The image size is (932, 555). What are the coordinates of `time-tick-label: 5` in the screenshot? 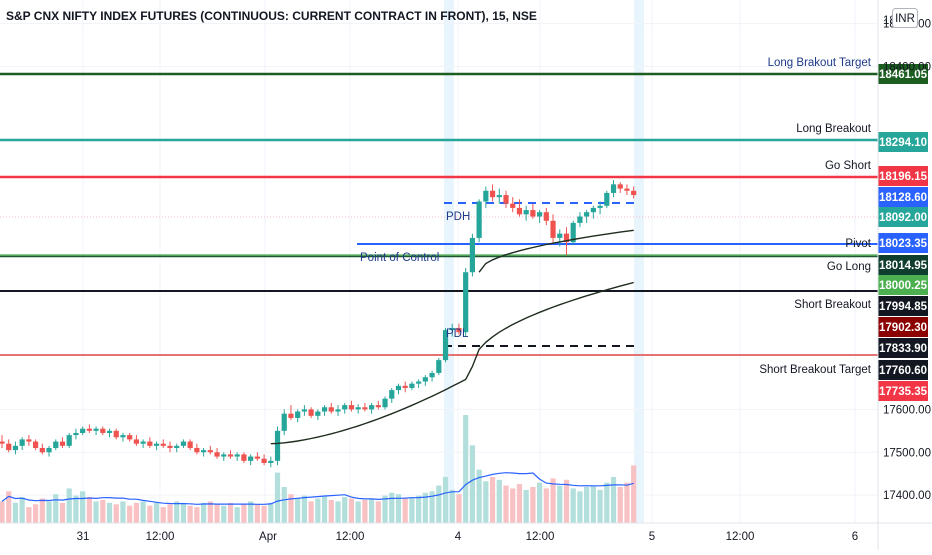 It's located at (652, 537).